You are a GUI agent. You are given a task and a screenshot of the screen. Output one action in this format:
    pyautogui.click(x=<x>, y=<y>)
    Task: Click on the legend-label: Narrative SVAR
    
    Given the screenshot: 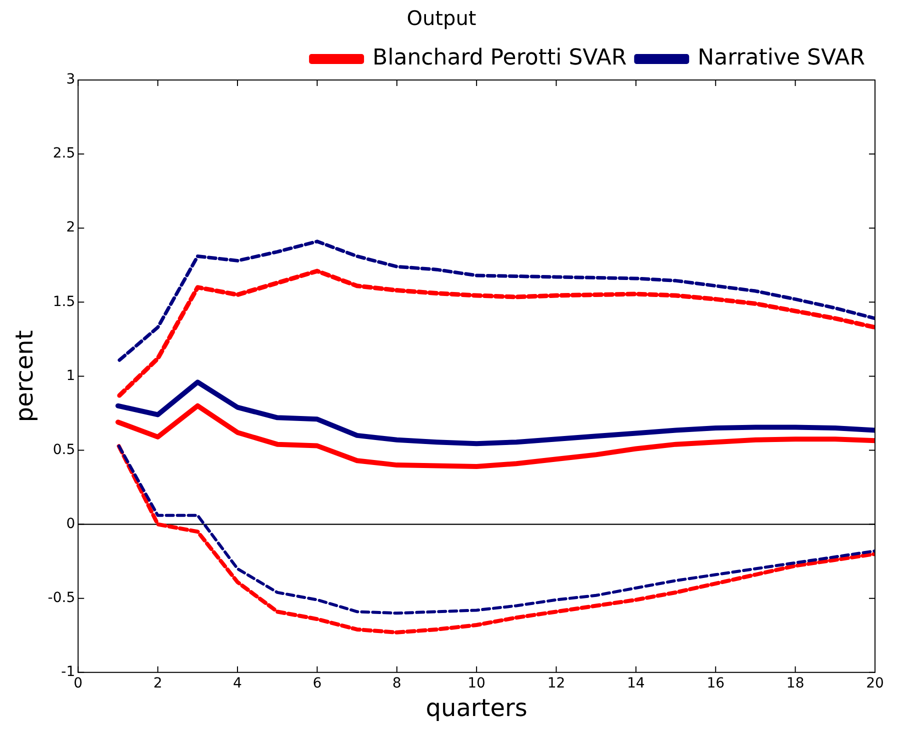 What is the action you would take?
    pyautogui.click(x=782, y=58)
    